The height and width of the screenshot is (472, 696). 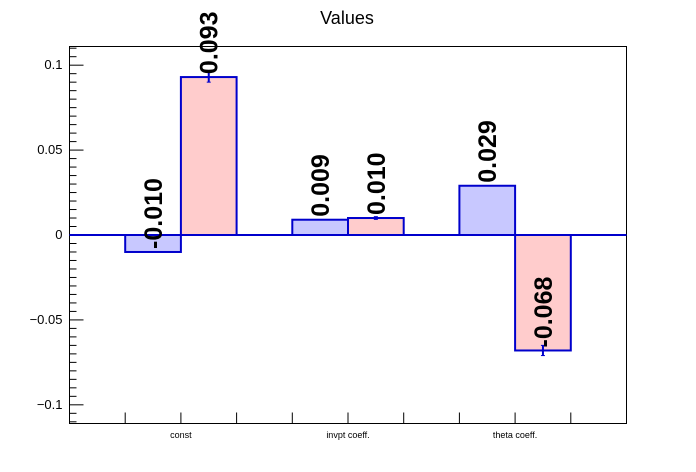 What do you see at coordinates (58, 234) in the screenshot?
I see `y-tick-label: 0` at bounding box center [58, 234].